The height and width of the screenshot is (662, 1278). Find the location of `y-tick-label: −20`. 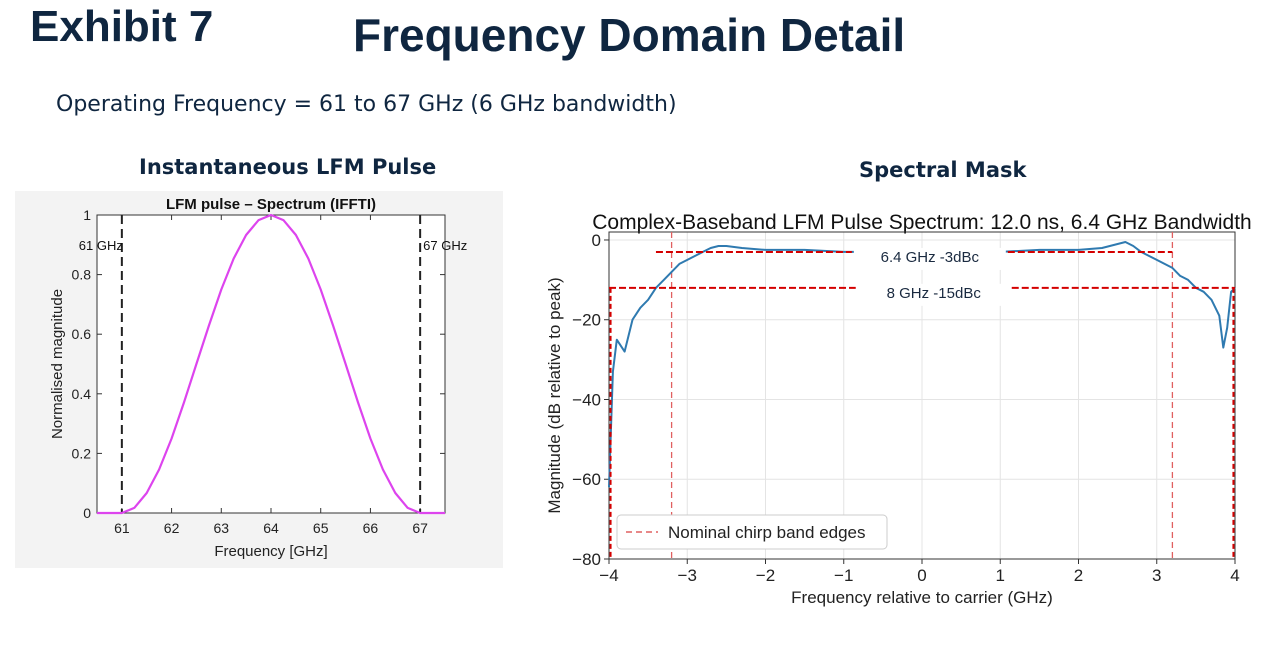

y-tick-label: −20 is located at coordinates (586, 320).